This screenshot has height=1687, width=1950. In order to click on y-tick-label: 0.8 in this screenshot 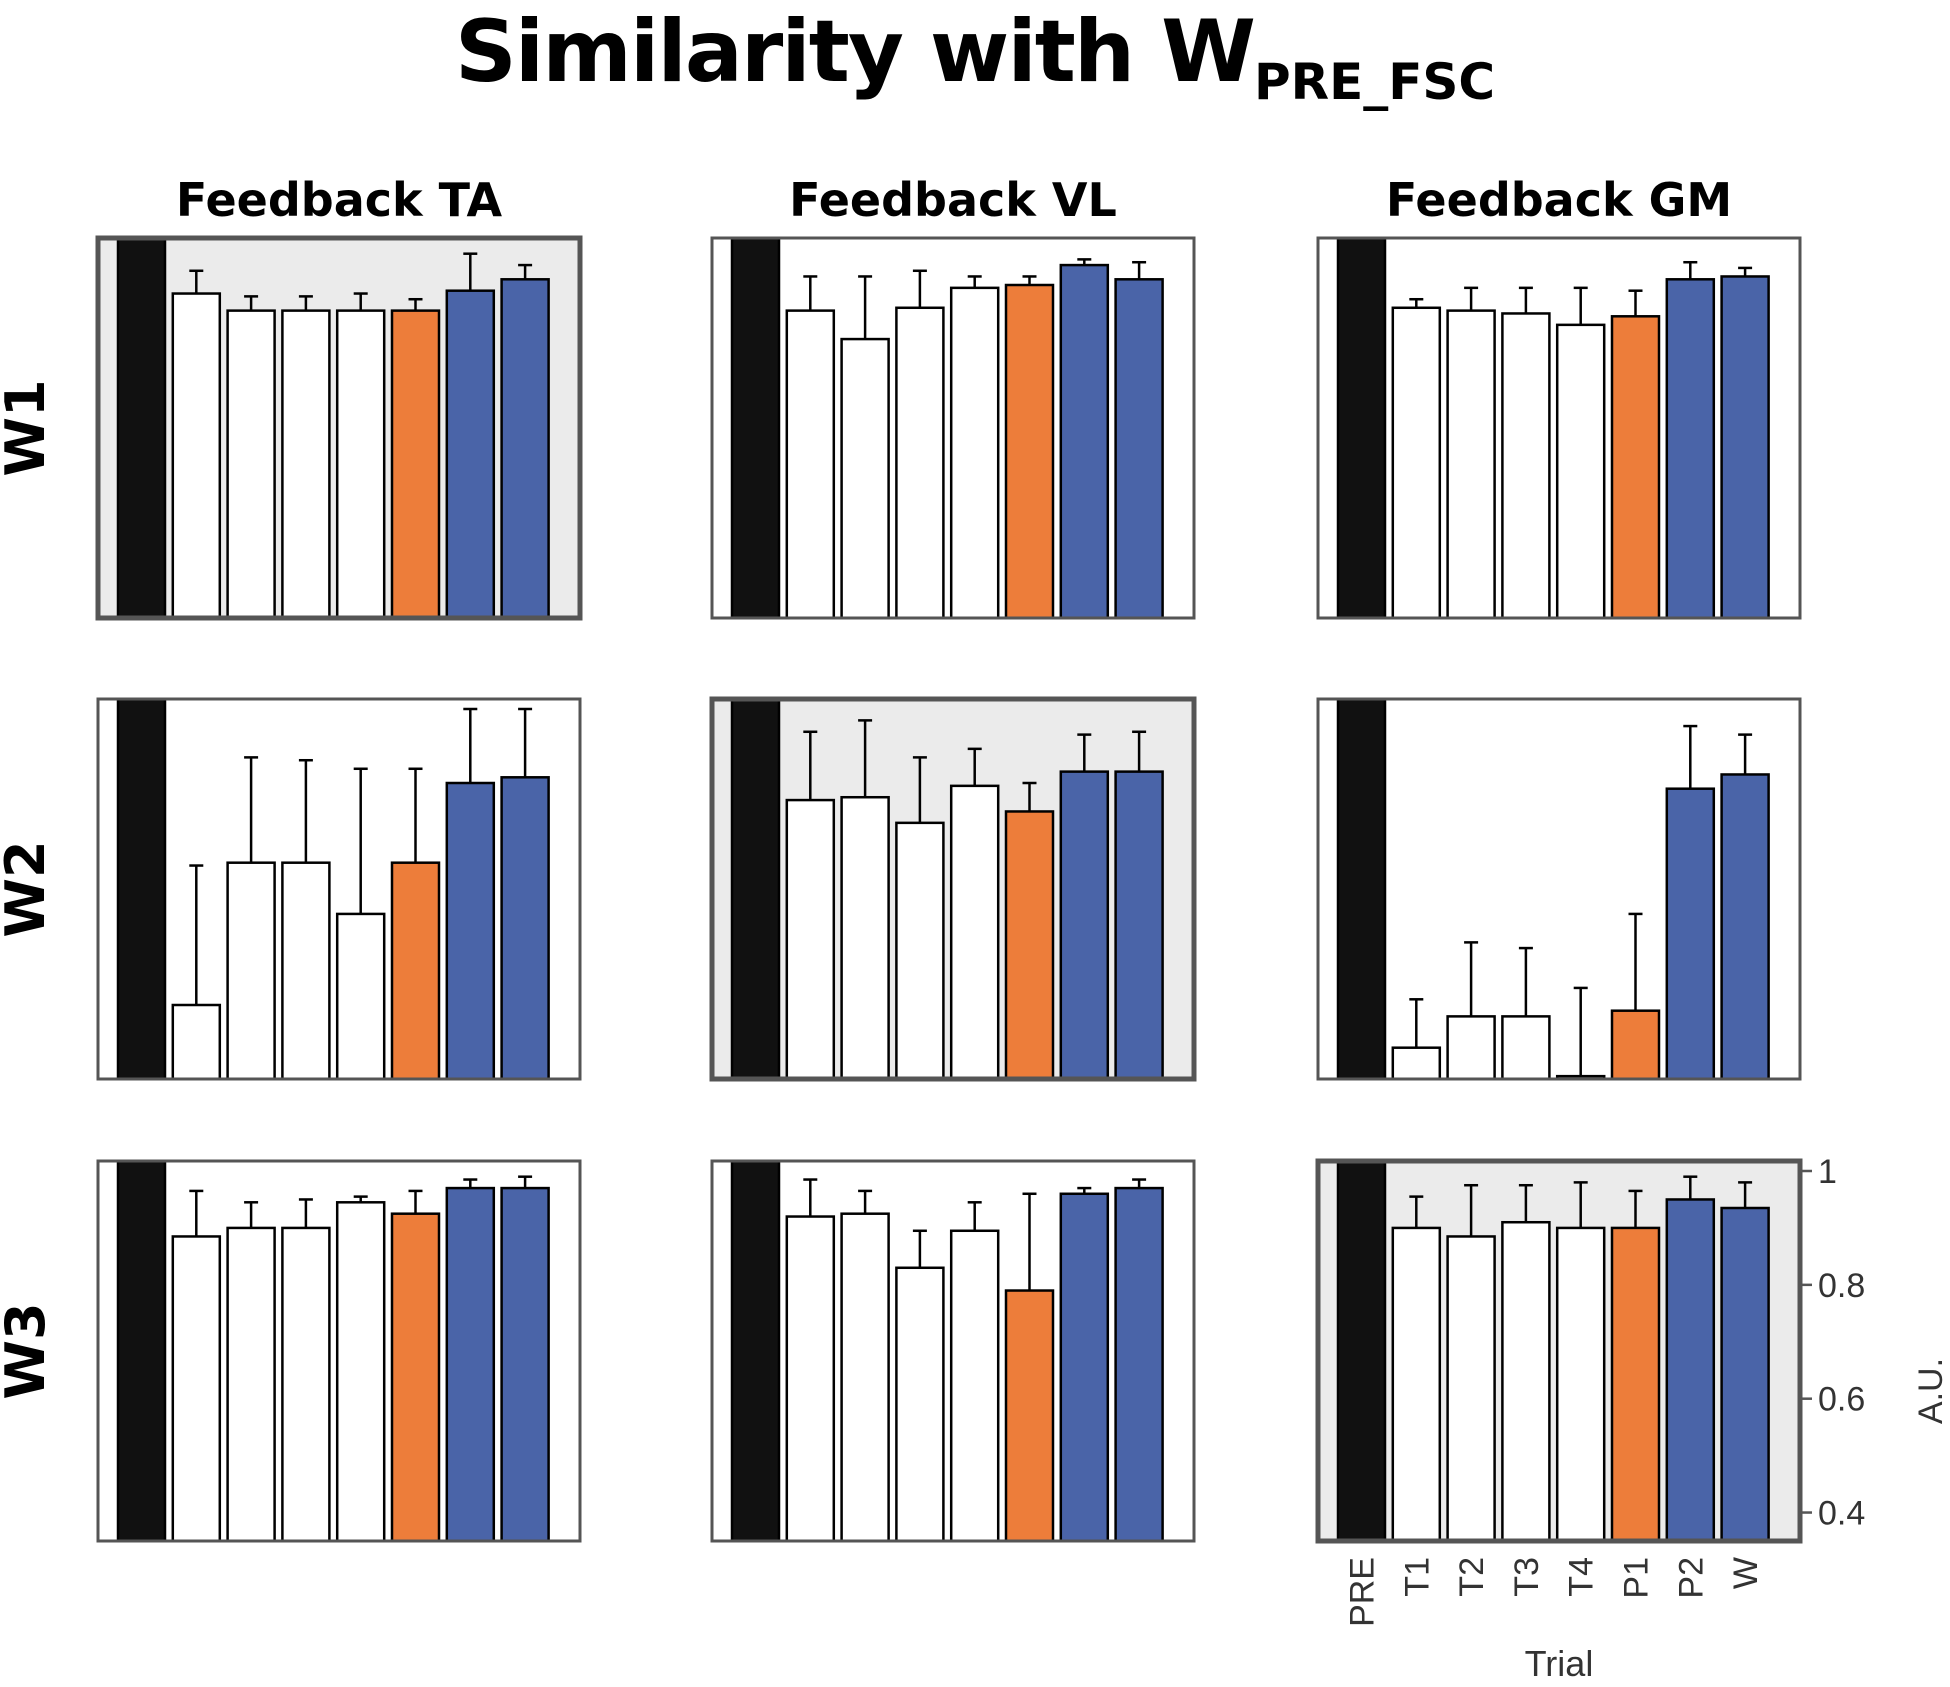, I will do `click(1841, 1286)`.